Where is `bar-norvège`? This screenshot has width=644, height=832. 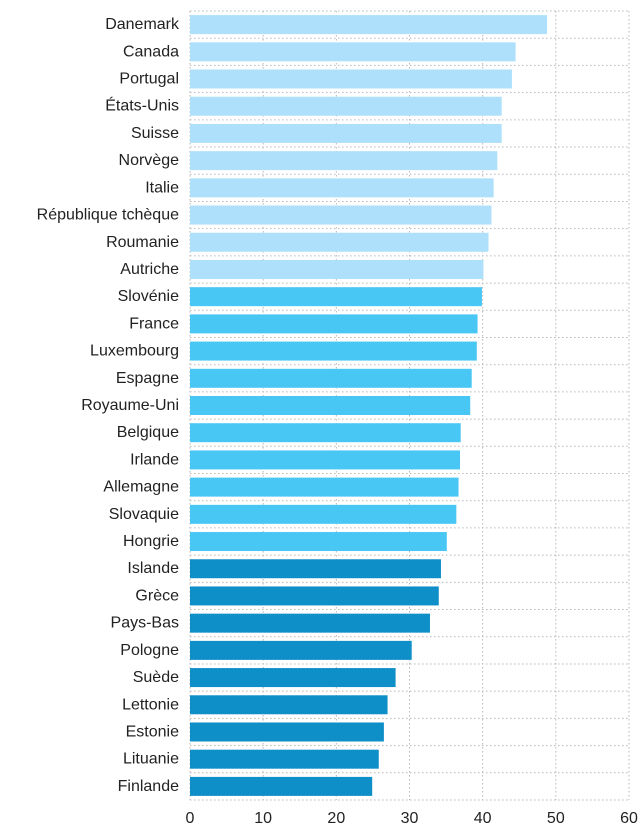
bar-norvège is located at coordinates (344, 161).